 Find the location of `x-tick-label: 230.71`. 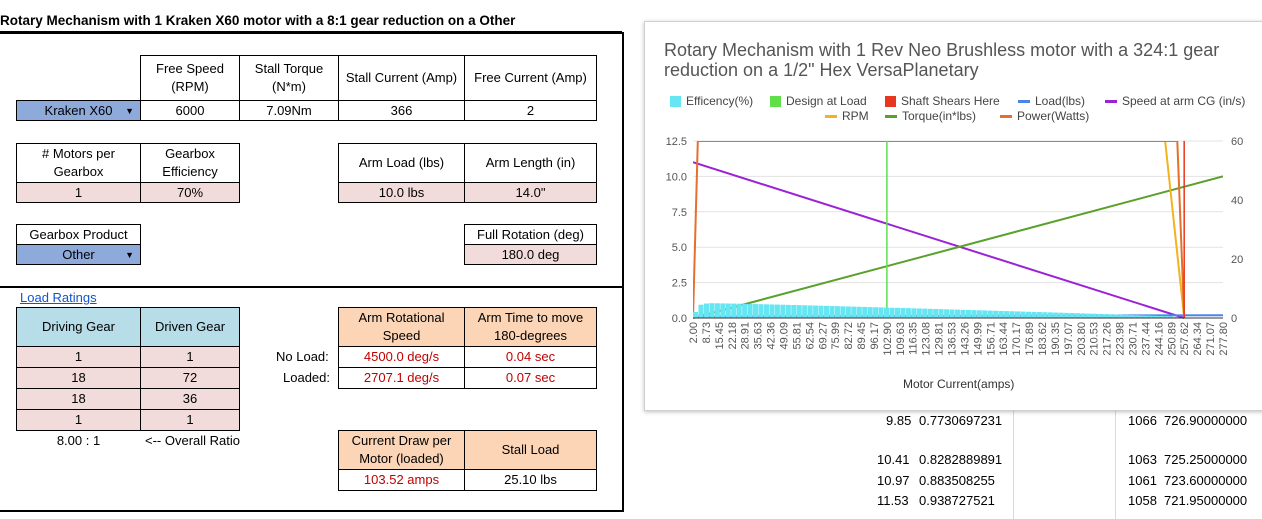

x-tick-label: 230.71 is located at coordinates (1134, 339).